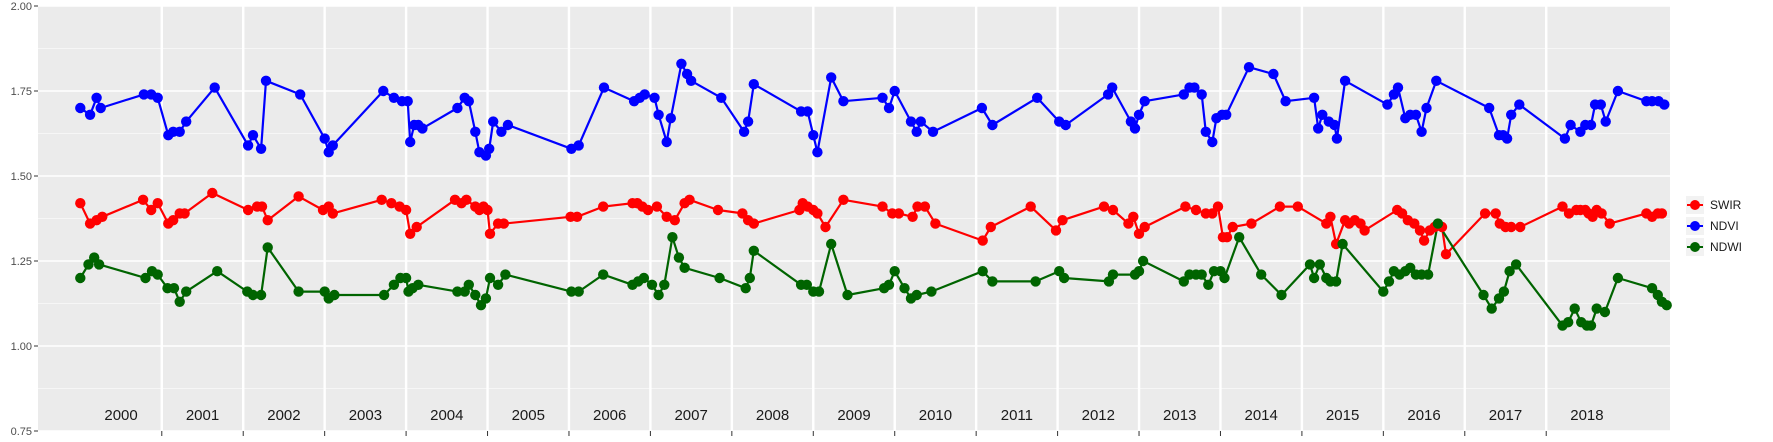  What do you see at coordinates (1505, 415) in the screenshot?
I see `year-label: 2017` at bounding box center [1505, 415].